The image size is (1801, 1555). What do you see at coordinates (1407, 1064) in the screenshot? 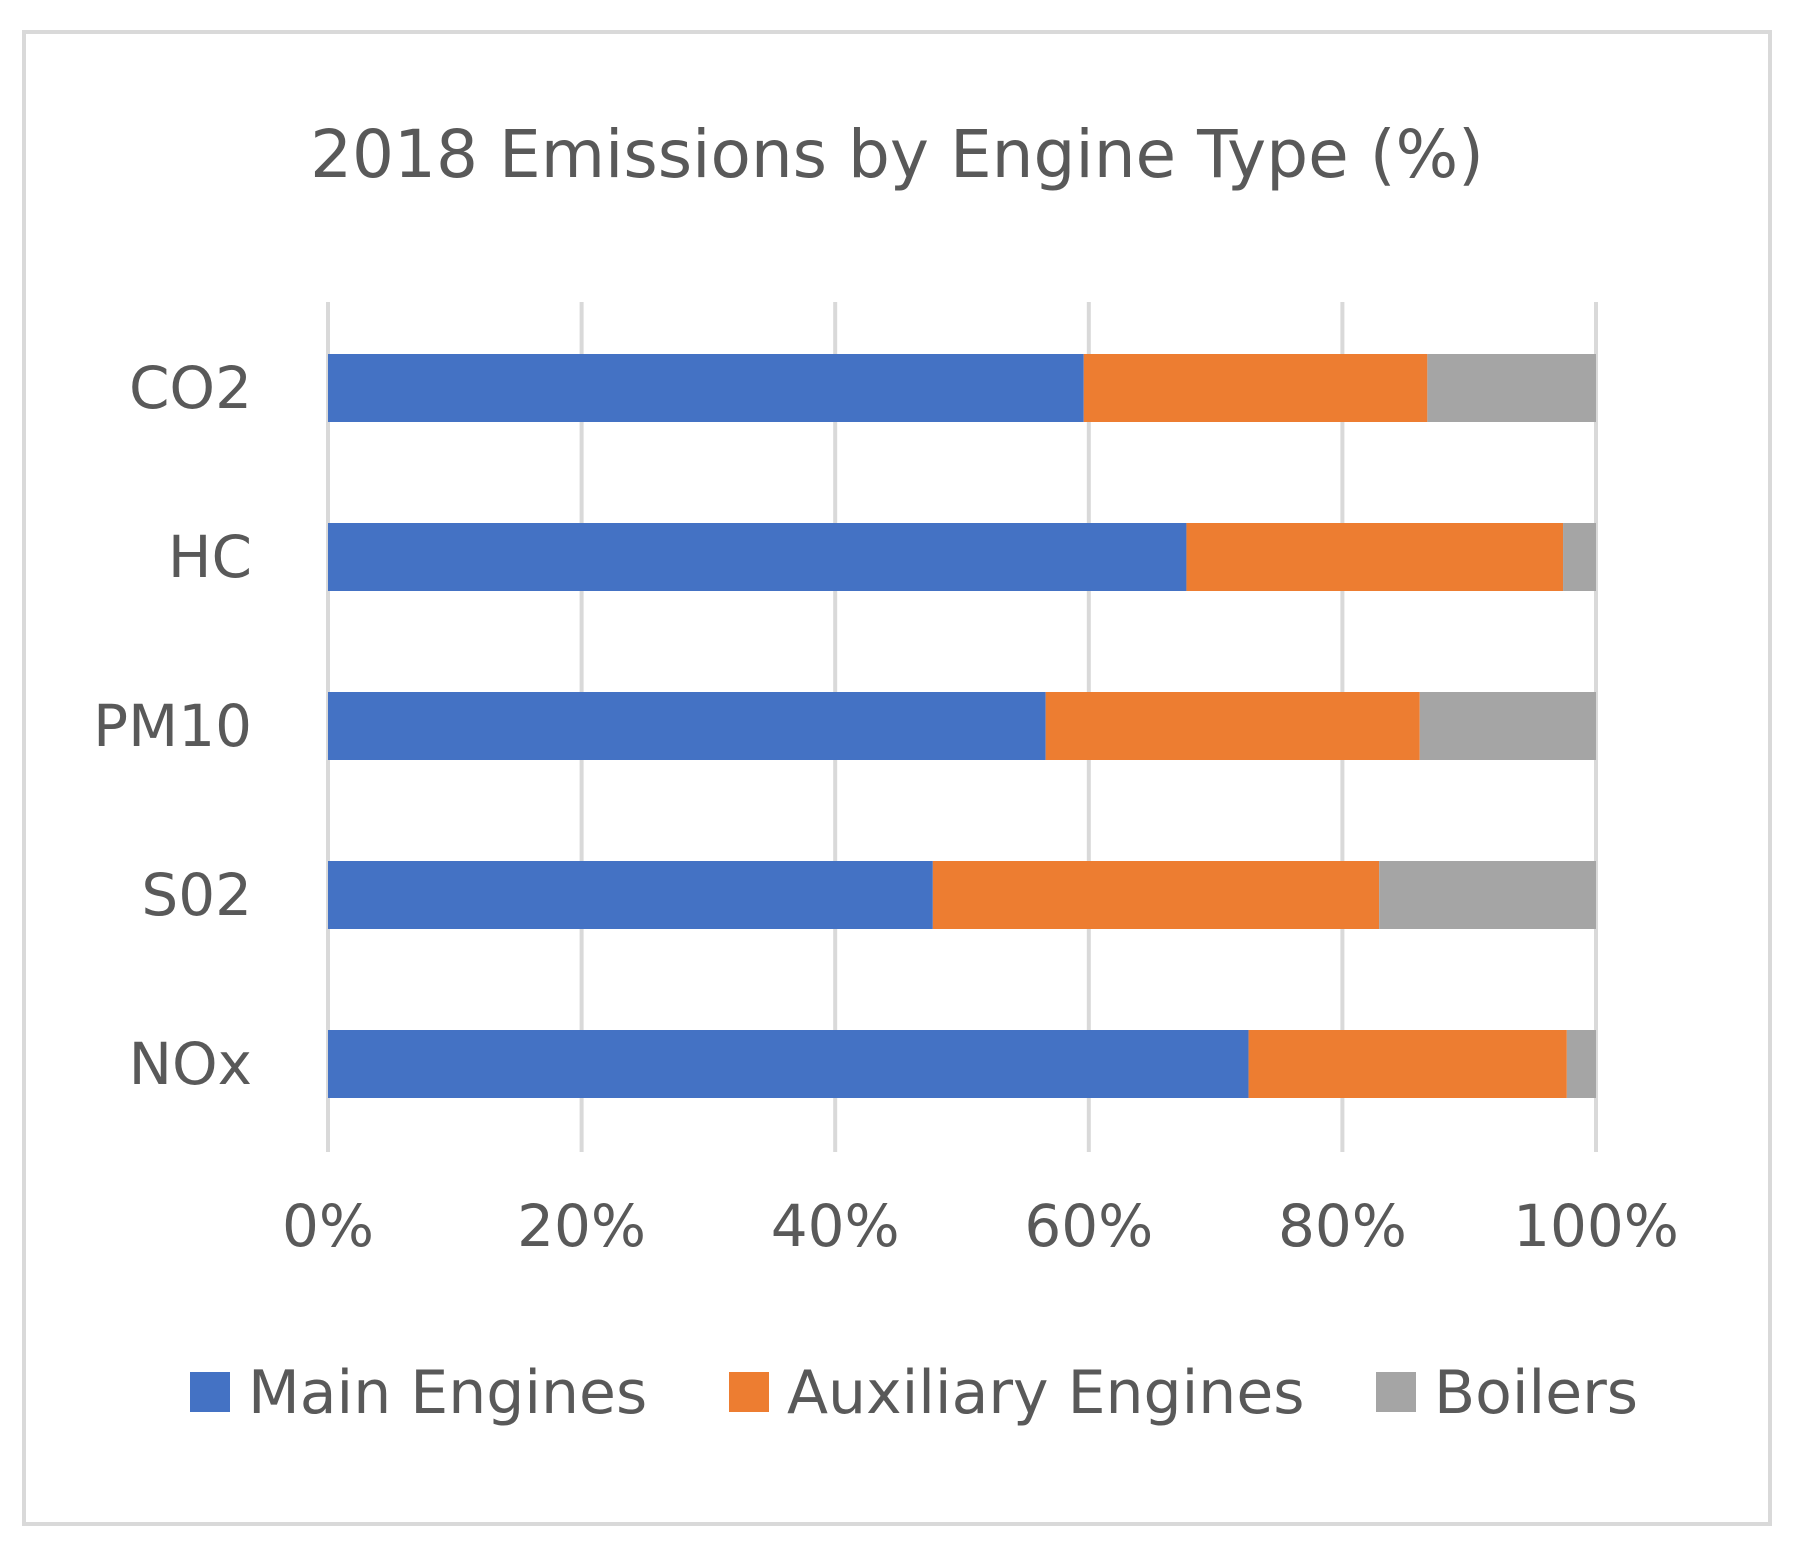
I see `bar-nox-auxiliary-engines` at bounding box center [1407, 1064].